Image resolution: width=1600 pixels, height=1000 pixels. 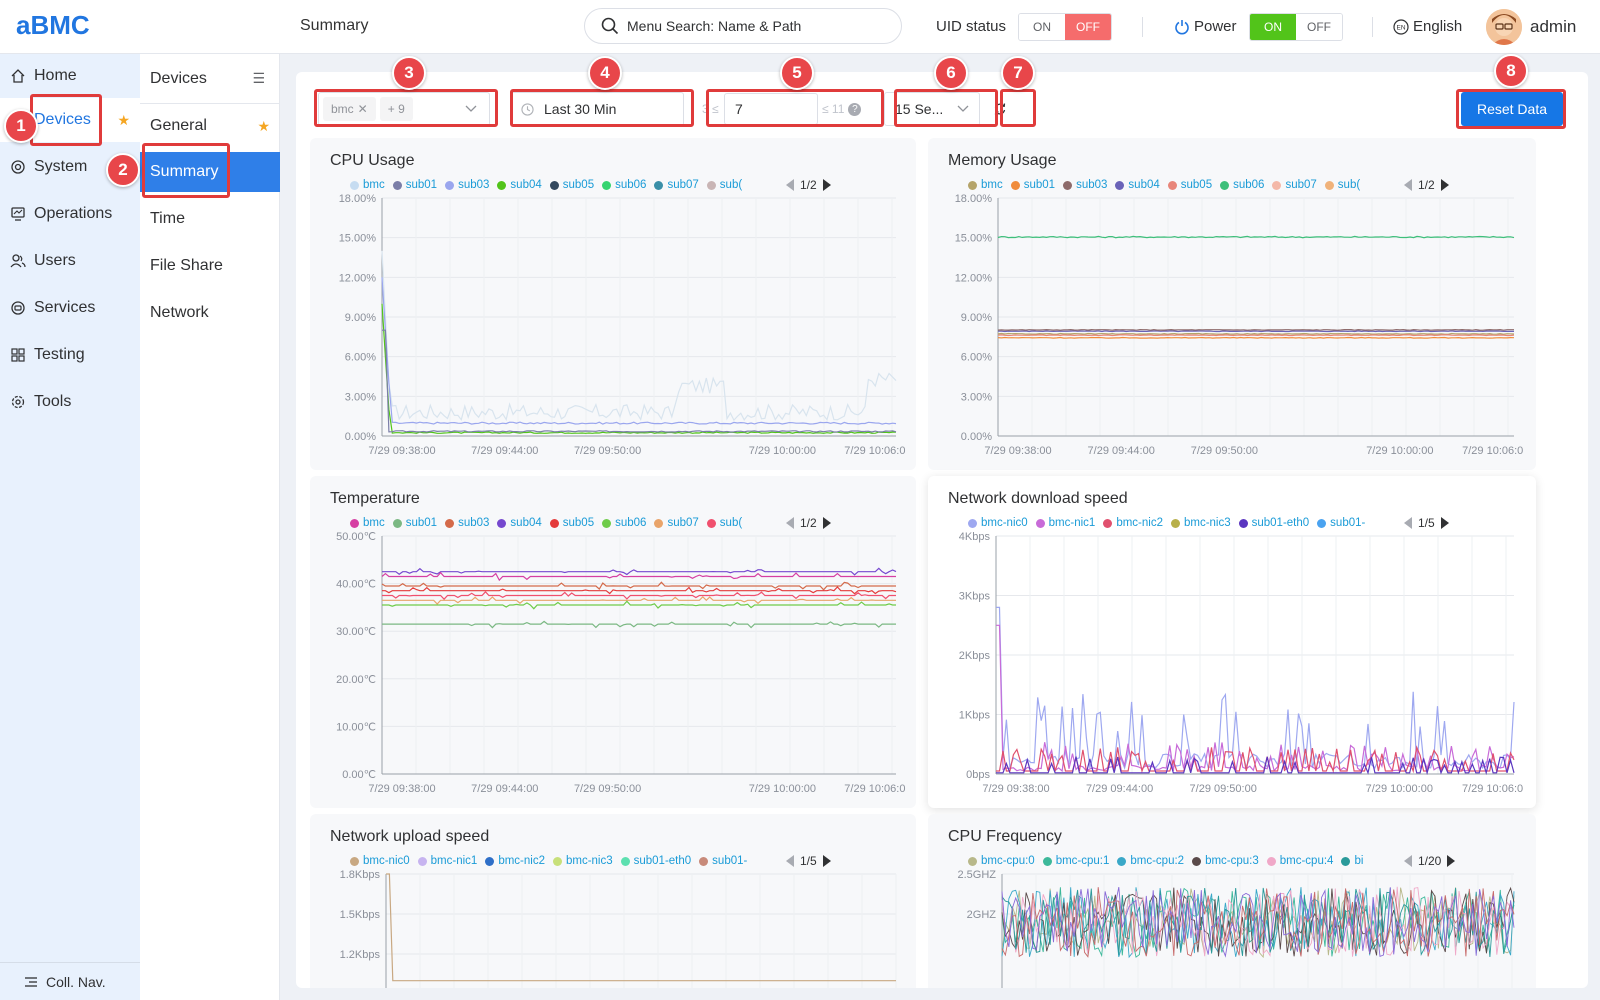 What do you see at coordinates (70, 355) in the screenshot?
I see `nav-item-testing: Testing` at bounding box center [70, 355].